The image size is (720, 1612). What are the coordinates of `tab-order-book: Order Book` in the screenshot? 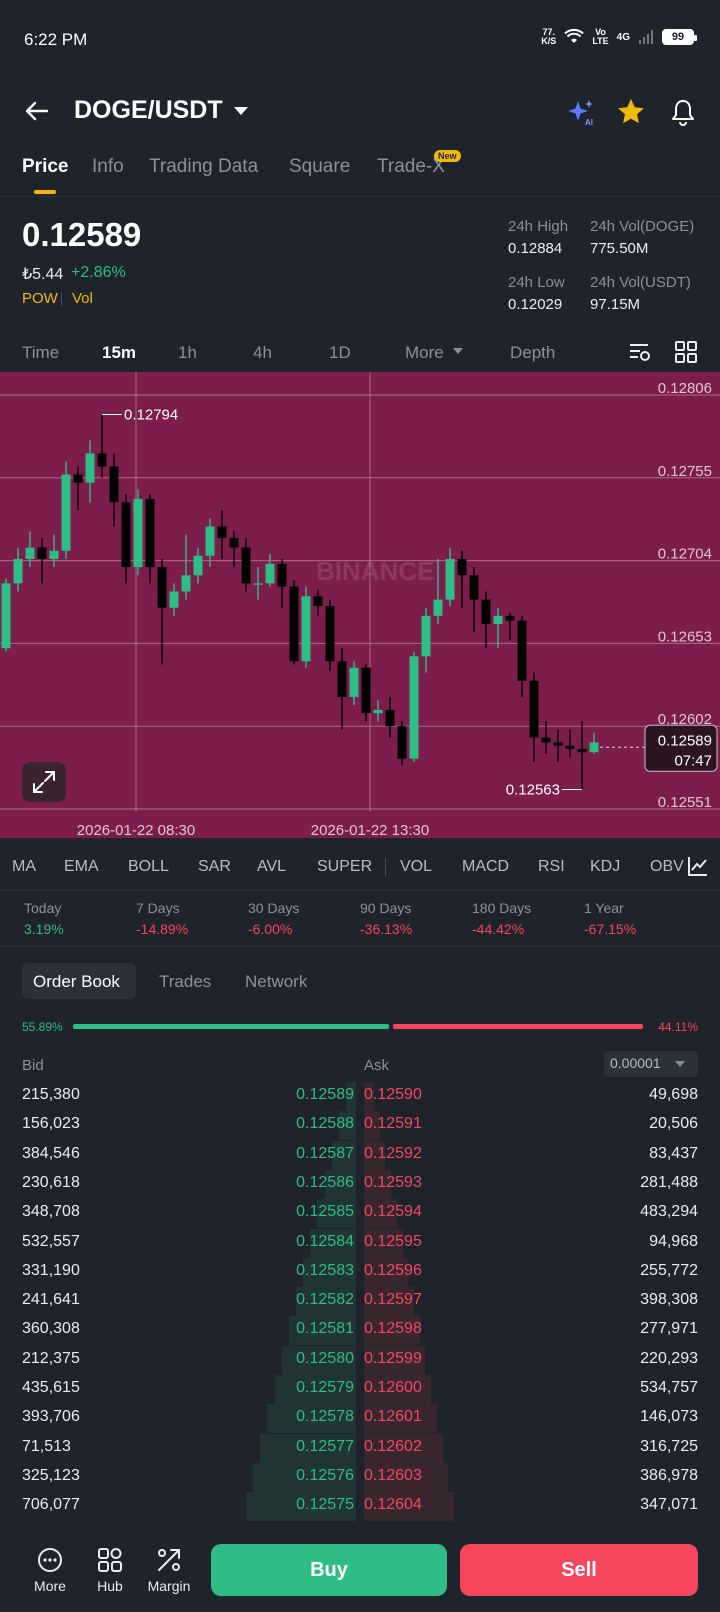 It's located at (76, 981).